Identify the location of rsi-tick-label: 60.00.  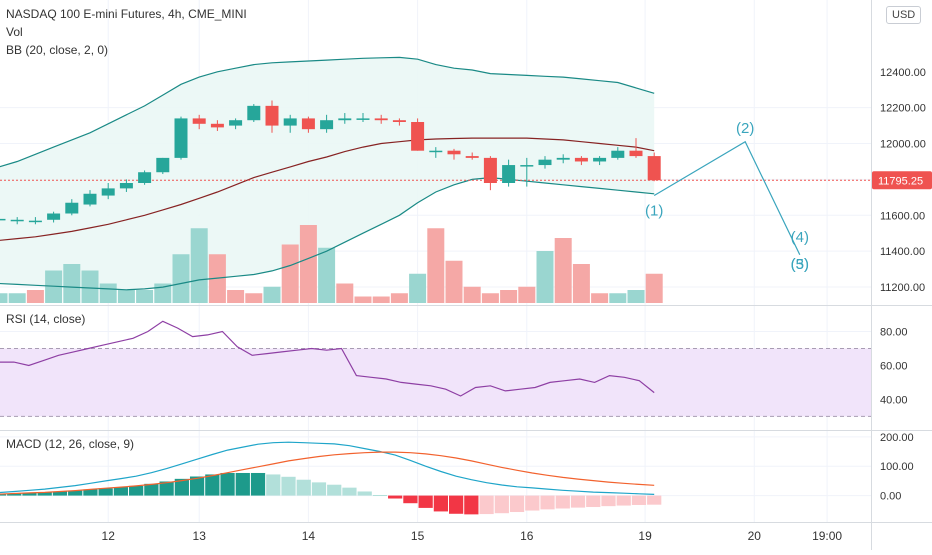
(894, 366).